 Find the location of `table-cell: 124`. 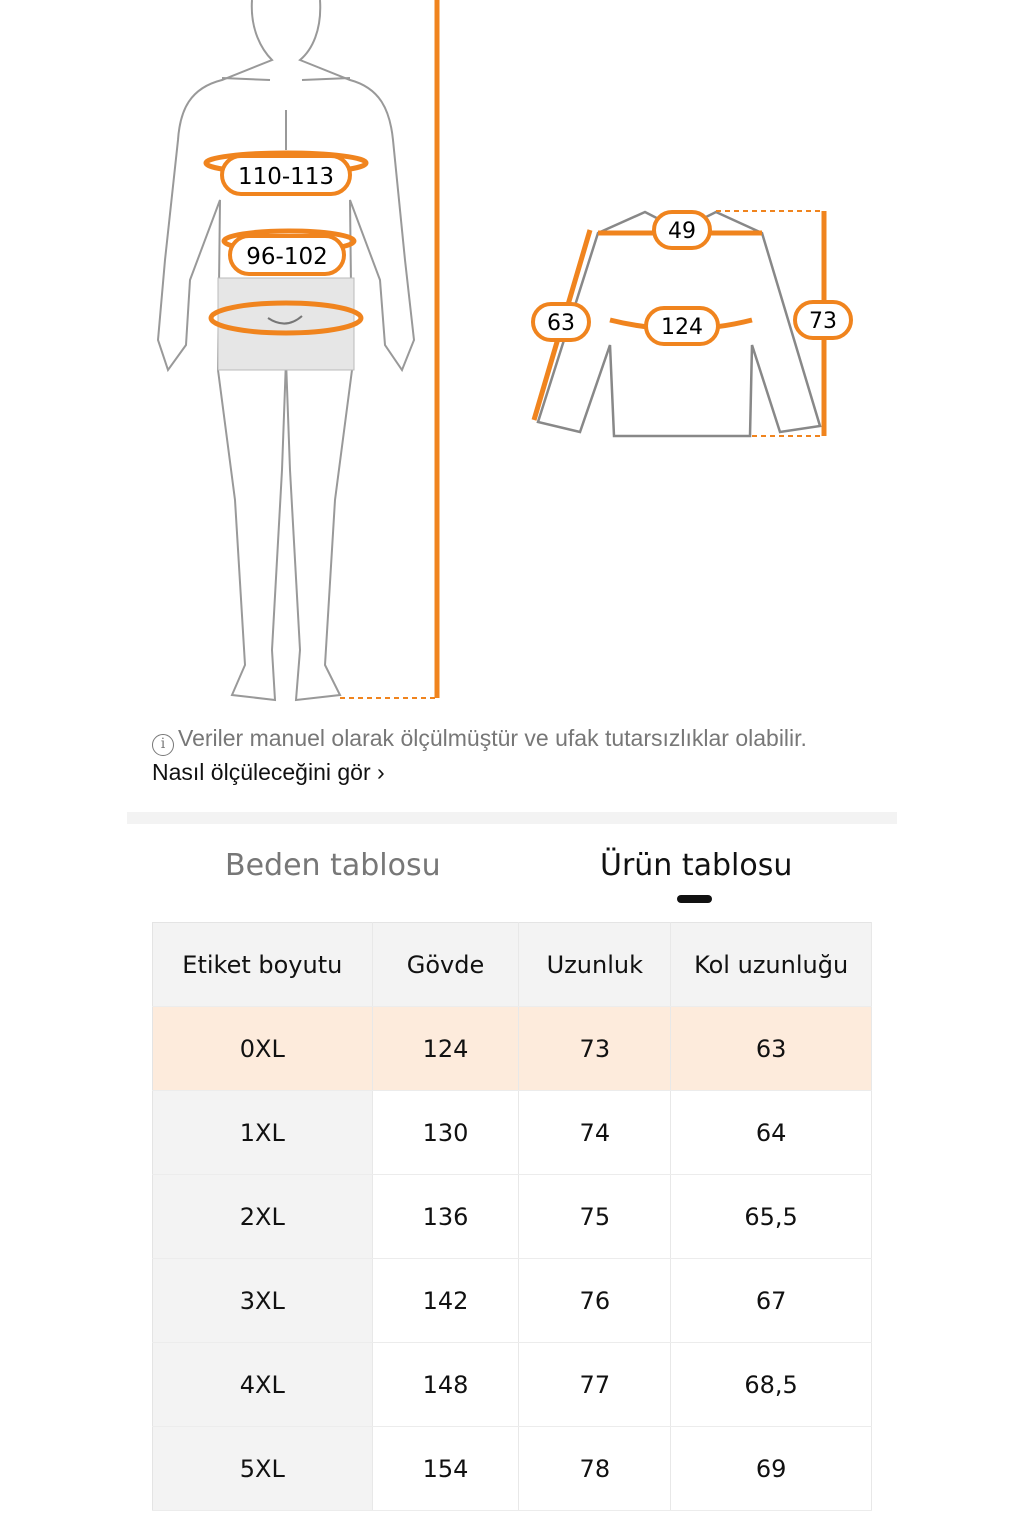

table-cell: 124 is located at coordinates (446, 1048).